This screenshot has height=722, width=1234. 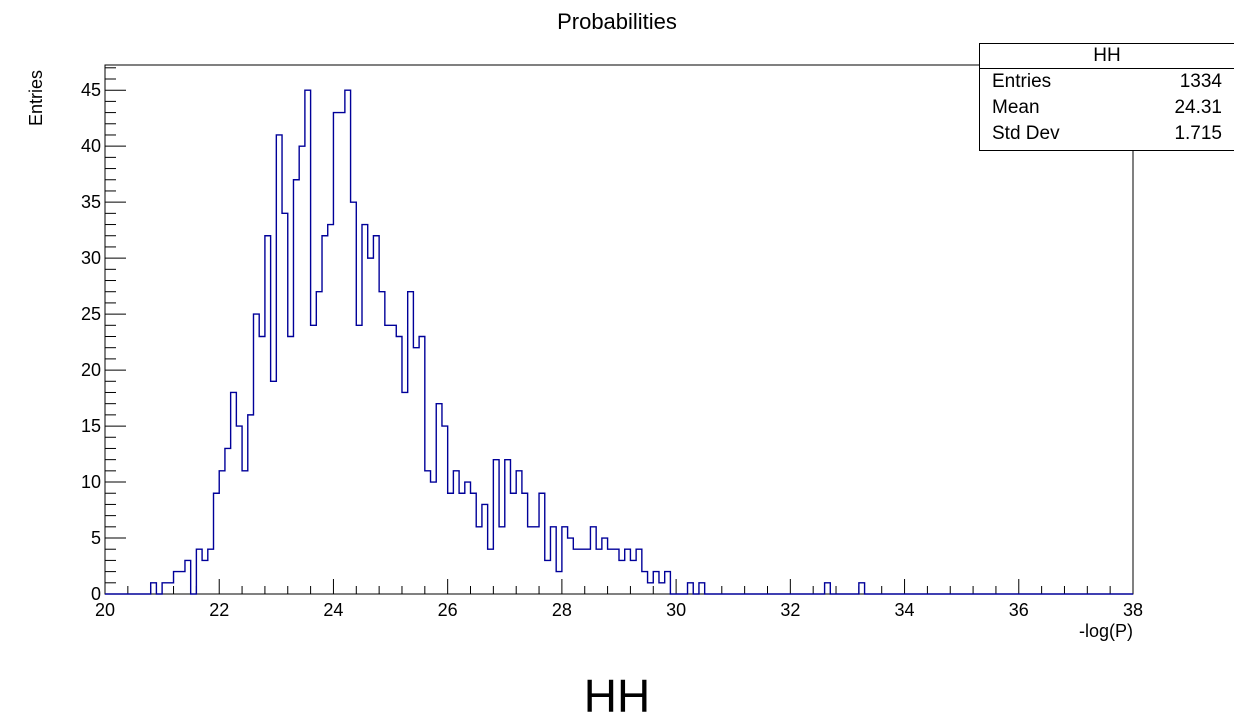 What do you see at coordinates (91, 482) in the screenshot?
I see `y-tick-label: 10` at bounding box center [91, 482].